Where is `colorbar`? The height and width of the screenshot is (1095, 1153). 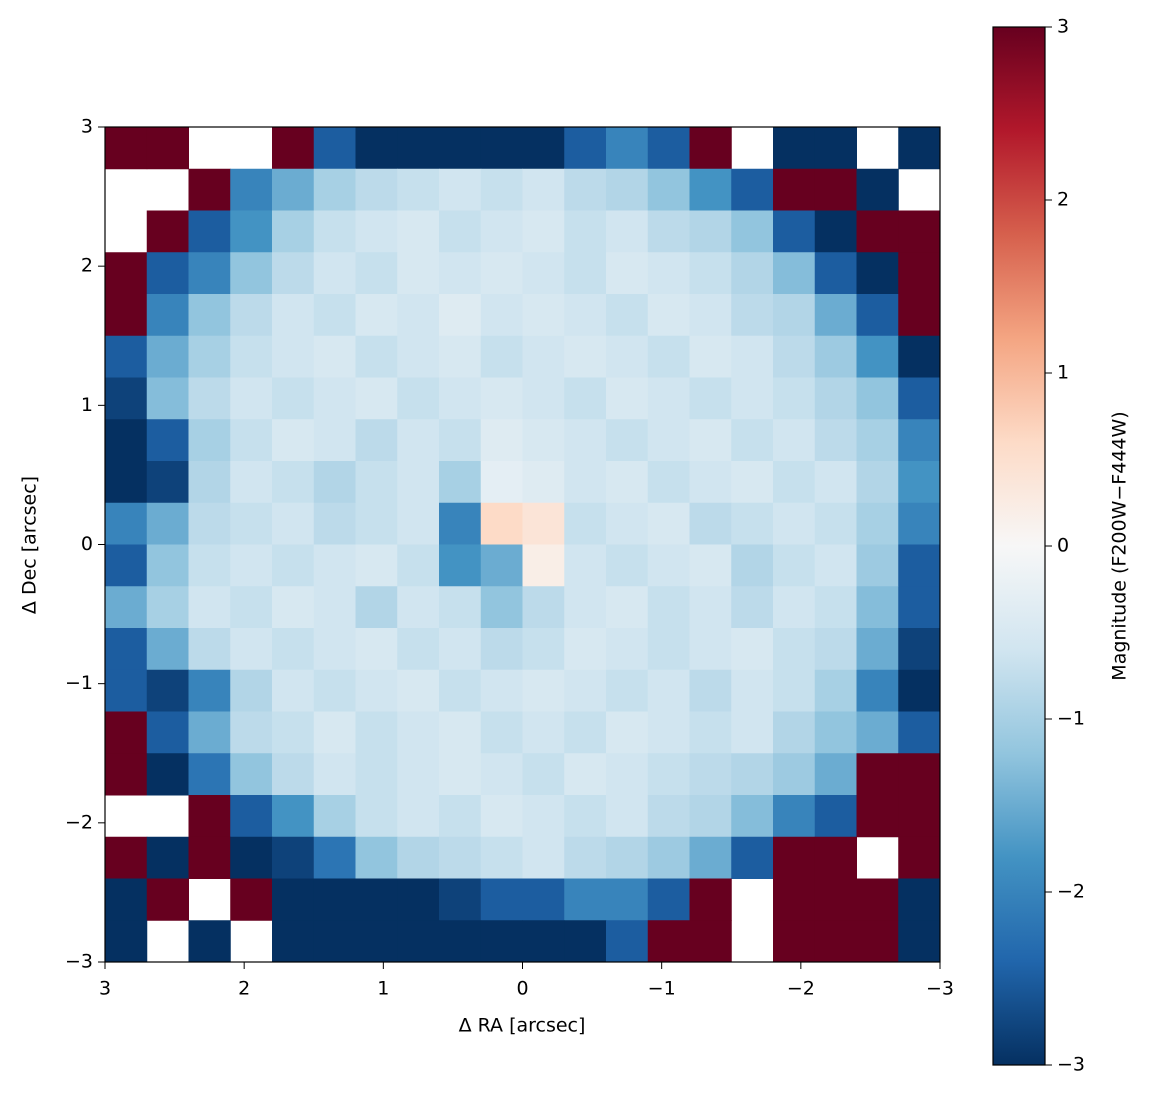 colorbar is located at coordinates (1019, 546).